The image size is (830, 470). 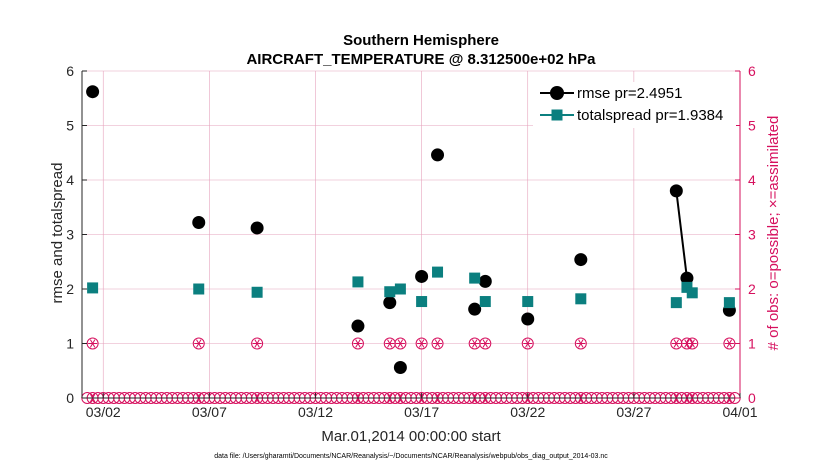 What do you see at coordinates (70, 71) in the screenshot?
I see `y-tick-label: 6` at bounding box center [70, 71].